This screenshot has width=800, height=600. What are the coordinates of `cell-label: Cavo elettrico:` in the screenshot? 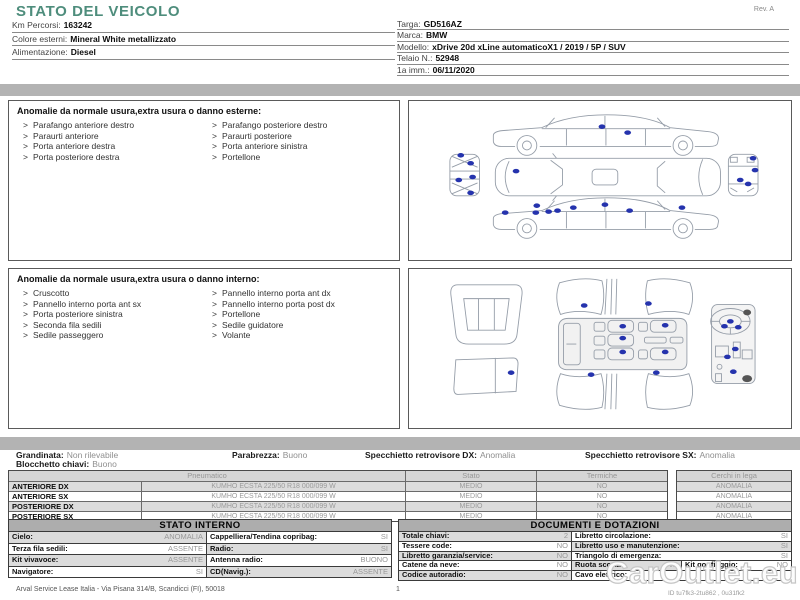 It's located at (601, 575).